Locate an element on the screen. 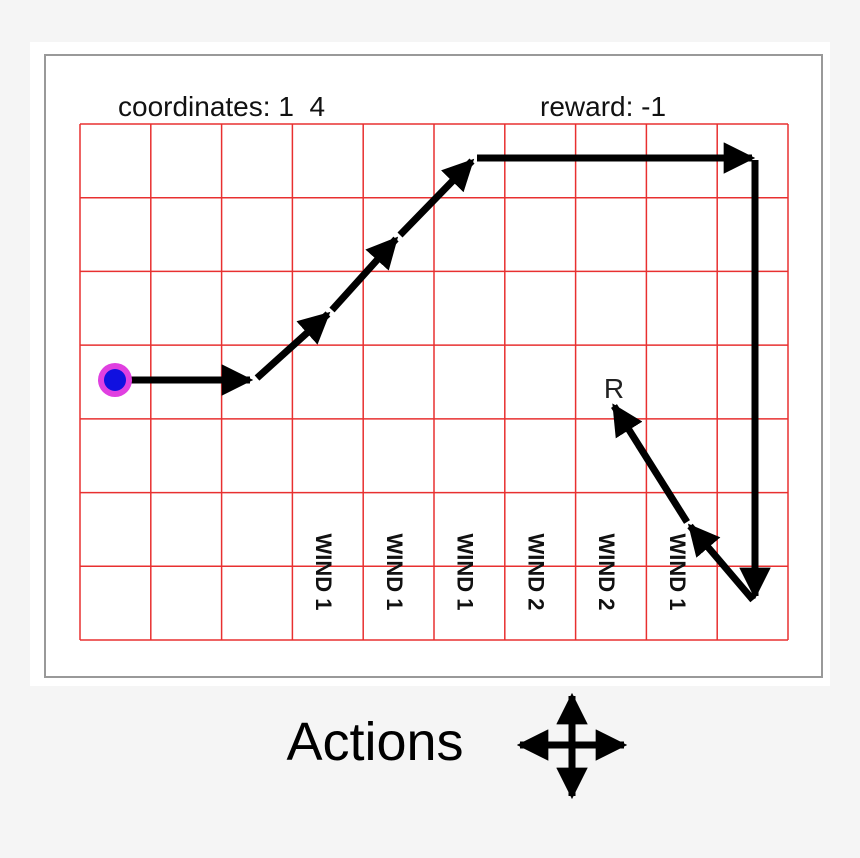 This screenshot has height=858, width=860. coordinates: coordinates: 1 4 is located at coordinates (221, 106).